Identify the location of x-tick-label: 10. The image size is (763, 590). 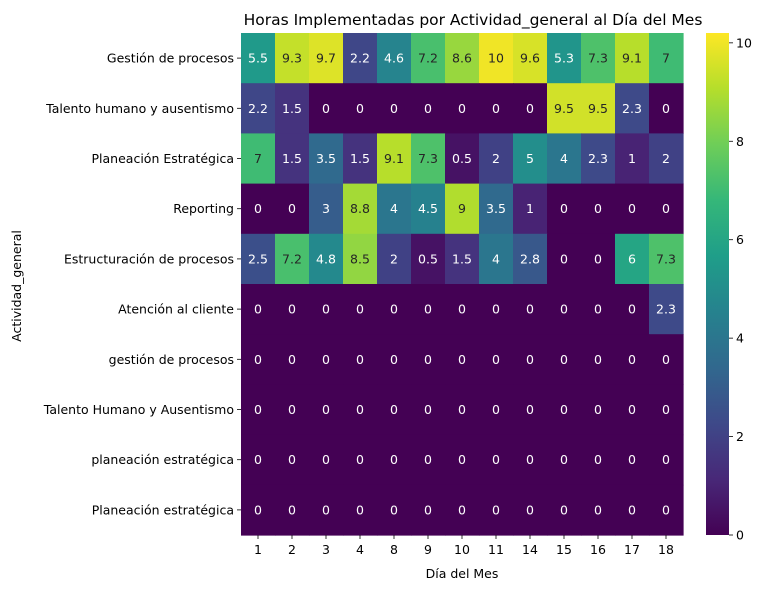
(462, 549).